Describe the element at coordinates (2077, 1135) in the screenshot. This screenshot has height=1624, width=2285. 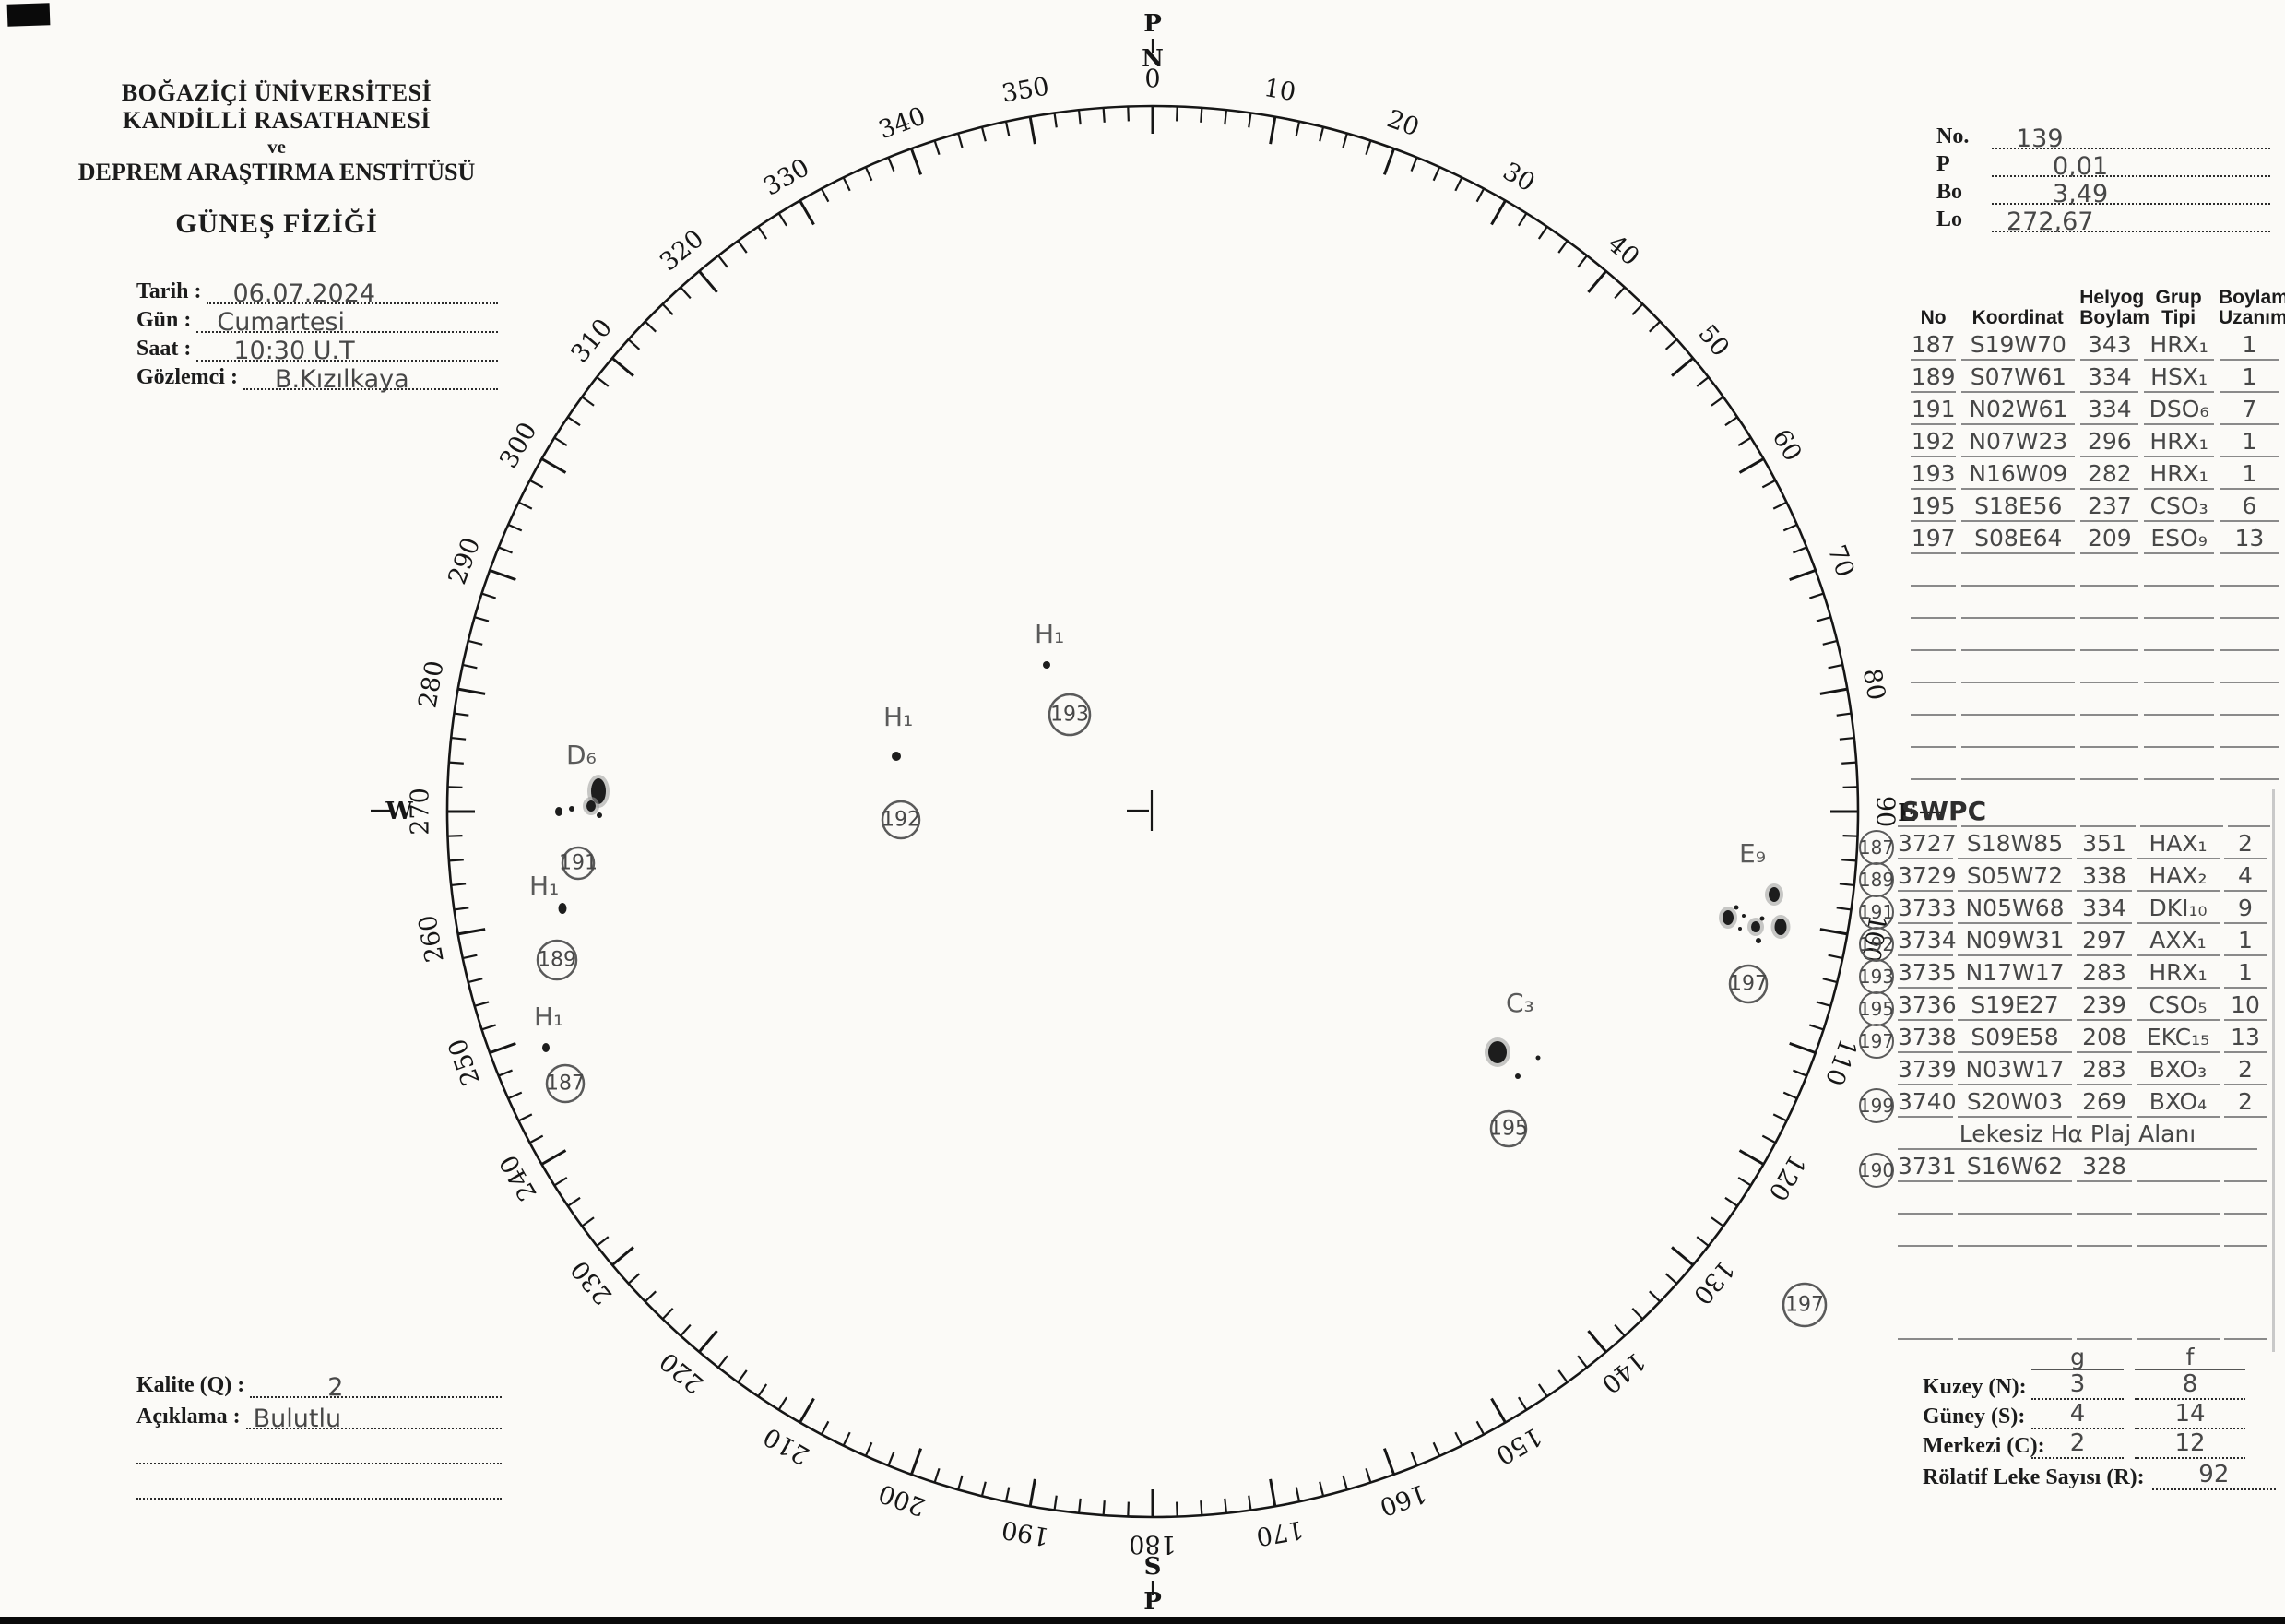
I see `note-lekesiz: Lekesiz Hα Plaj Alanı` at that location.